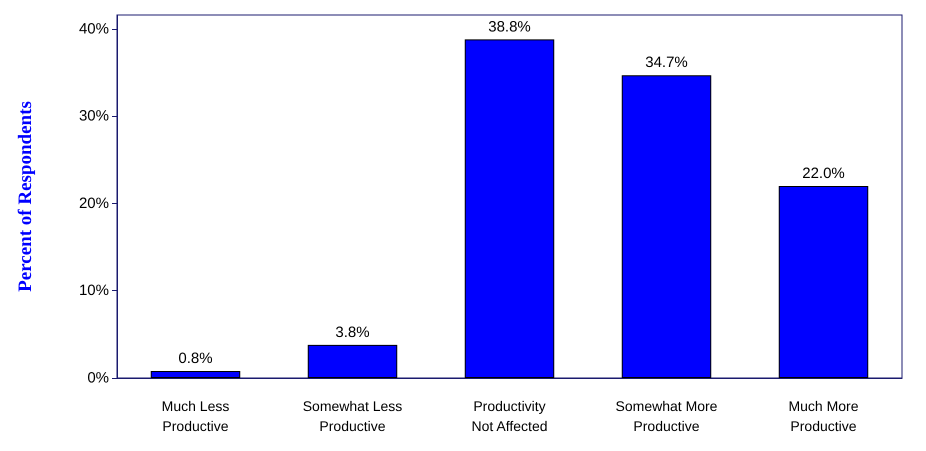 Image resolution: width=926 pixels, height=451 pixels. I want to click on data-label: 38.8%, so click(509, 27).